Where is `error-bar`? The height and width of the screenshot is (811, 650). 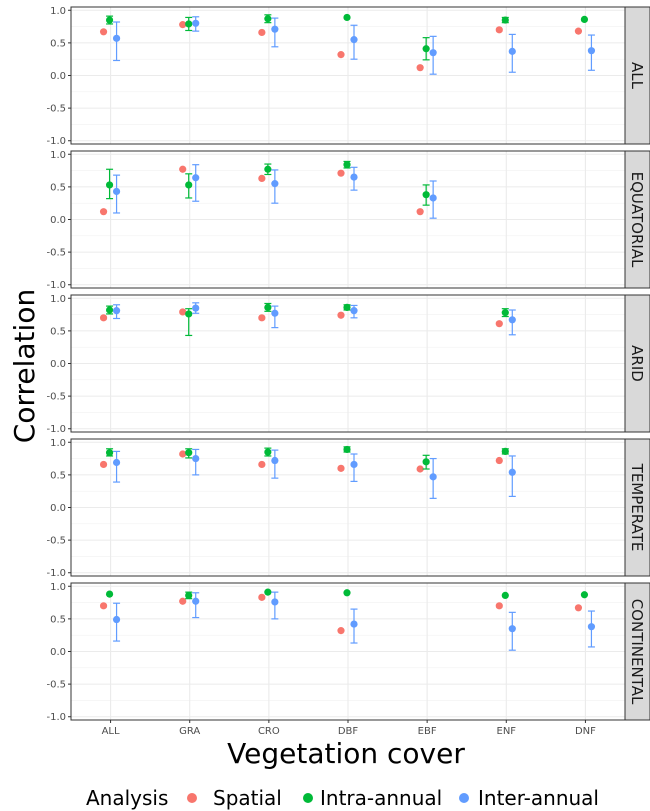 error-bar is located at coordinates (117, 466).